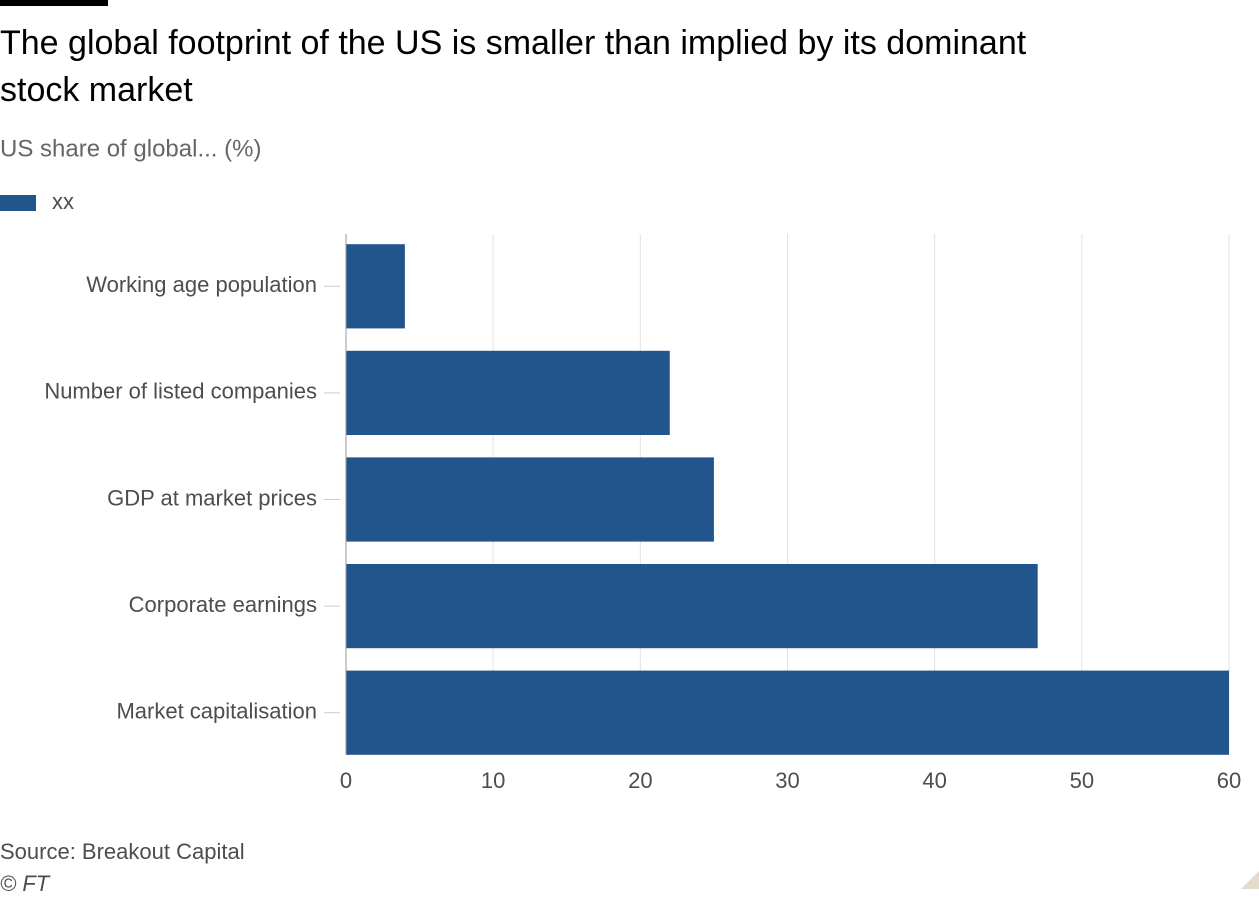 The width and height of the screenshot is (1259, 899). Describe the element at coordinates (1082, 780) in the screenshot. I see `x-tick-label: 50` at that location.